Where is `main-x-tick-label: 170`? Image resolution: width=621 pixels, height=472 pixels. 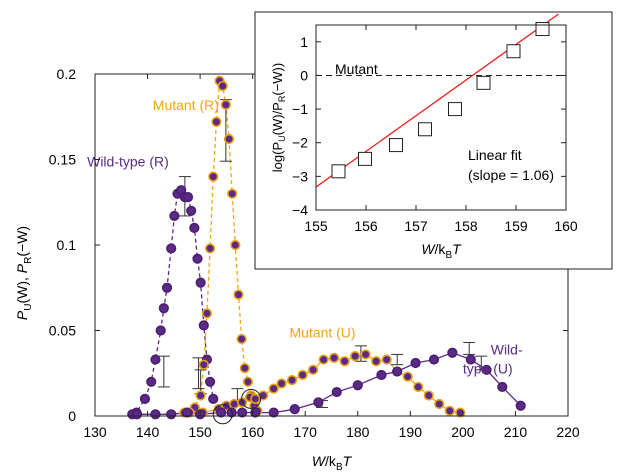 main-x-tick-label: 170 is located at coordinates (306, 432).